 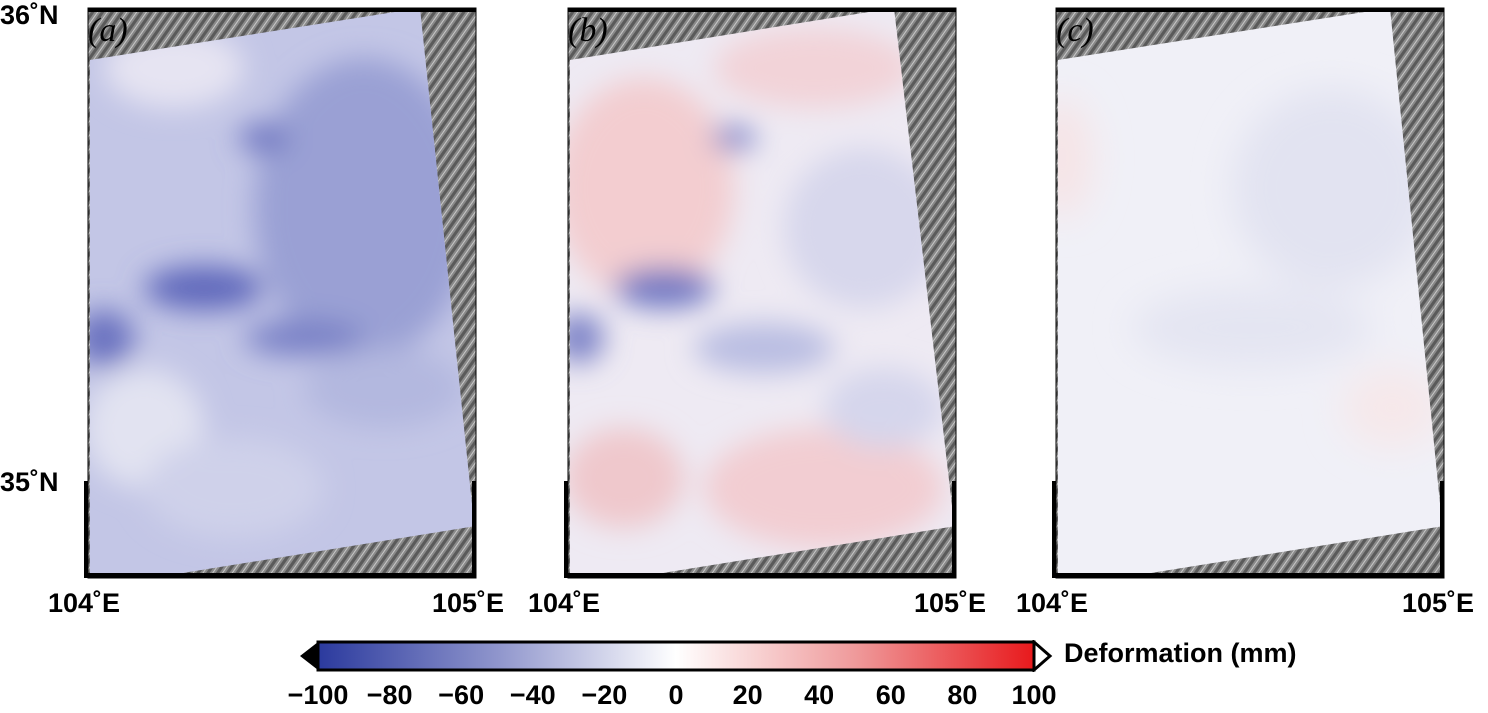 What do you see at coordinates (84, 603) in the screenshot?
I see `longitude-label-a-west: 104˚E` at bounding box center [84, 603].